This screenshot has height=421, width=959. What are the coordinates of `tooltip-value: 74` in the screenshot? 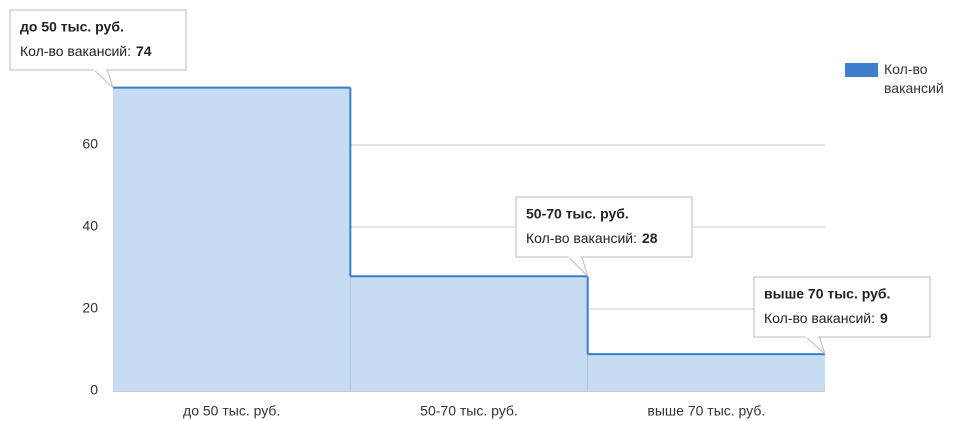 It's located at (144, 51).